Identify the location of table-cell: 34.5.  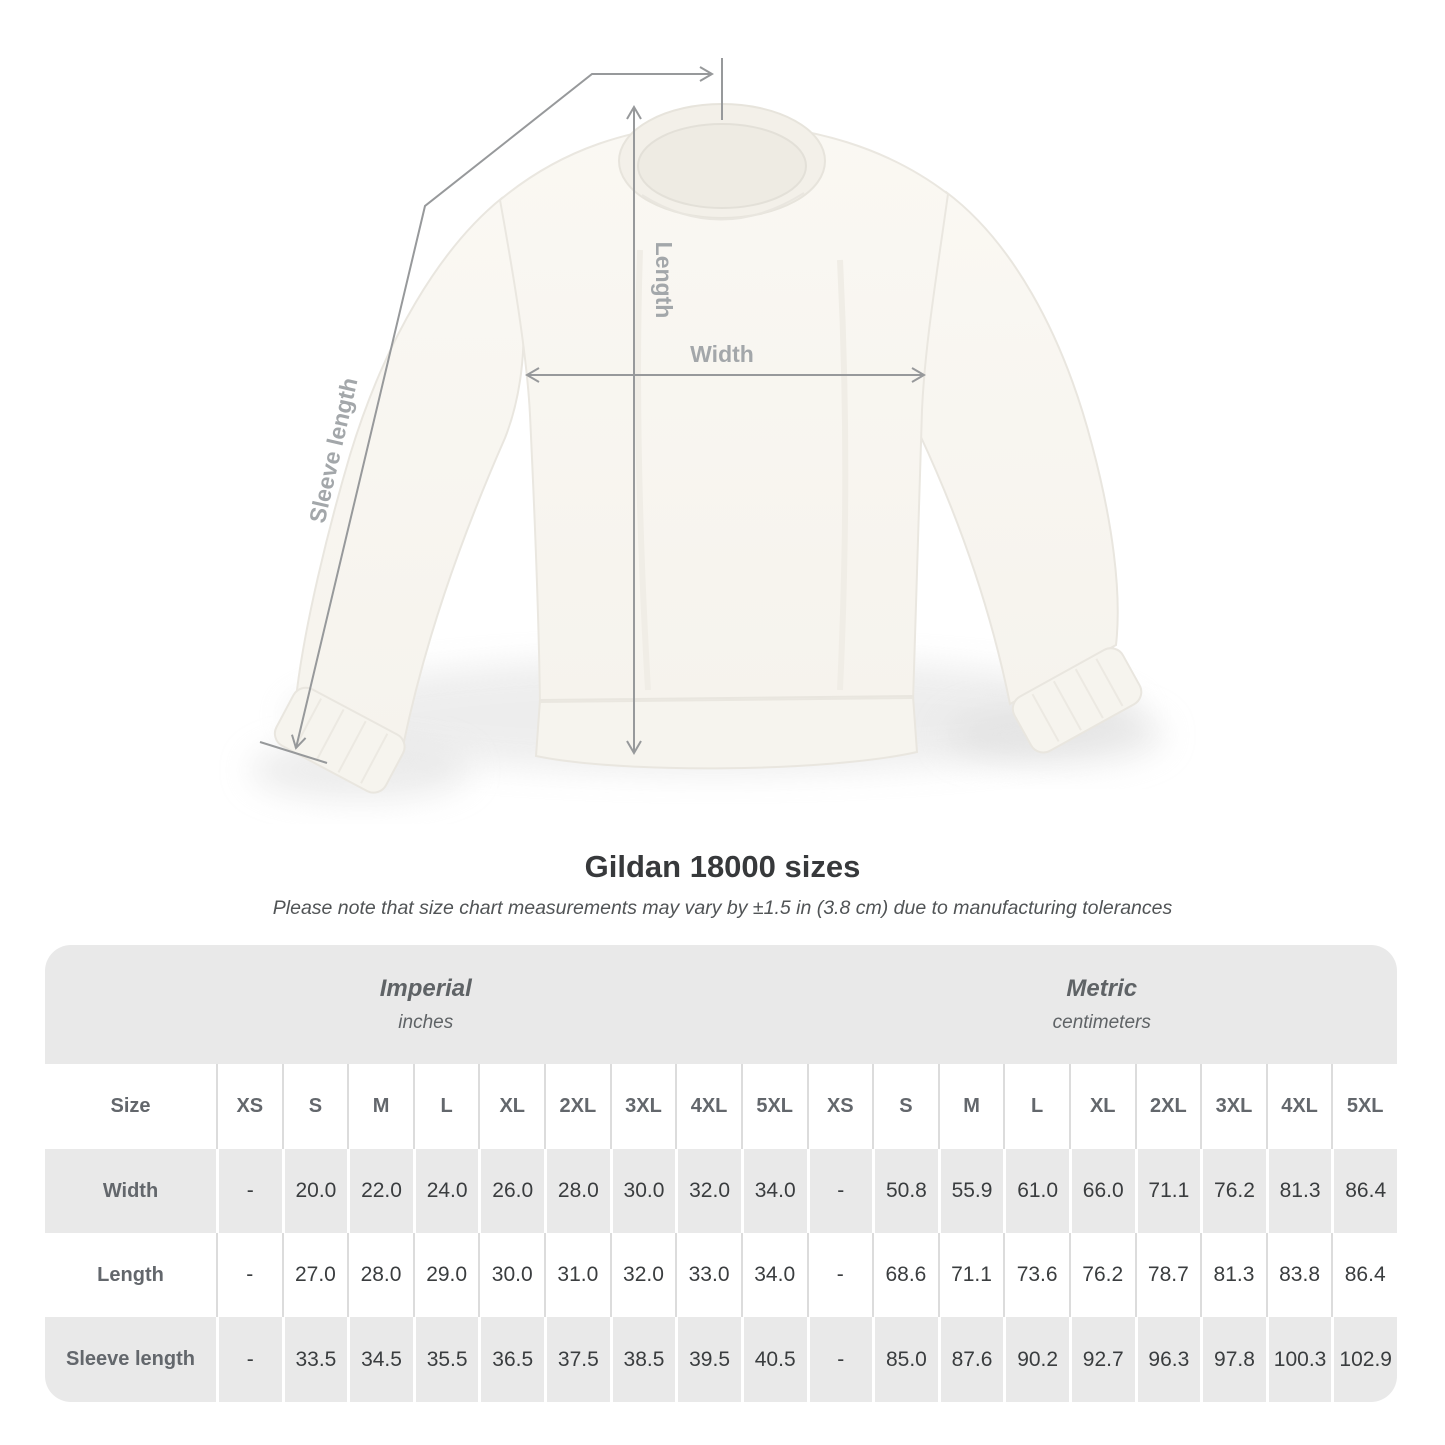
(380, 1359).